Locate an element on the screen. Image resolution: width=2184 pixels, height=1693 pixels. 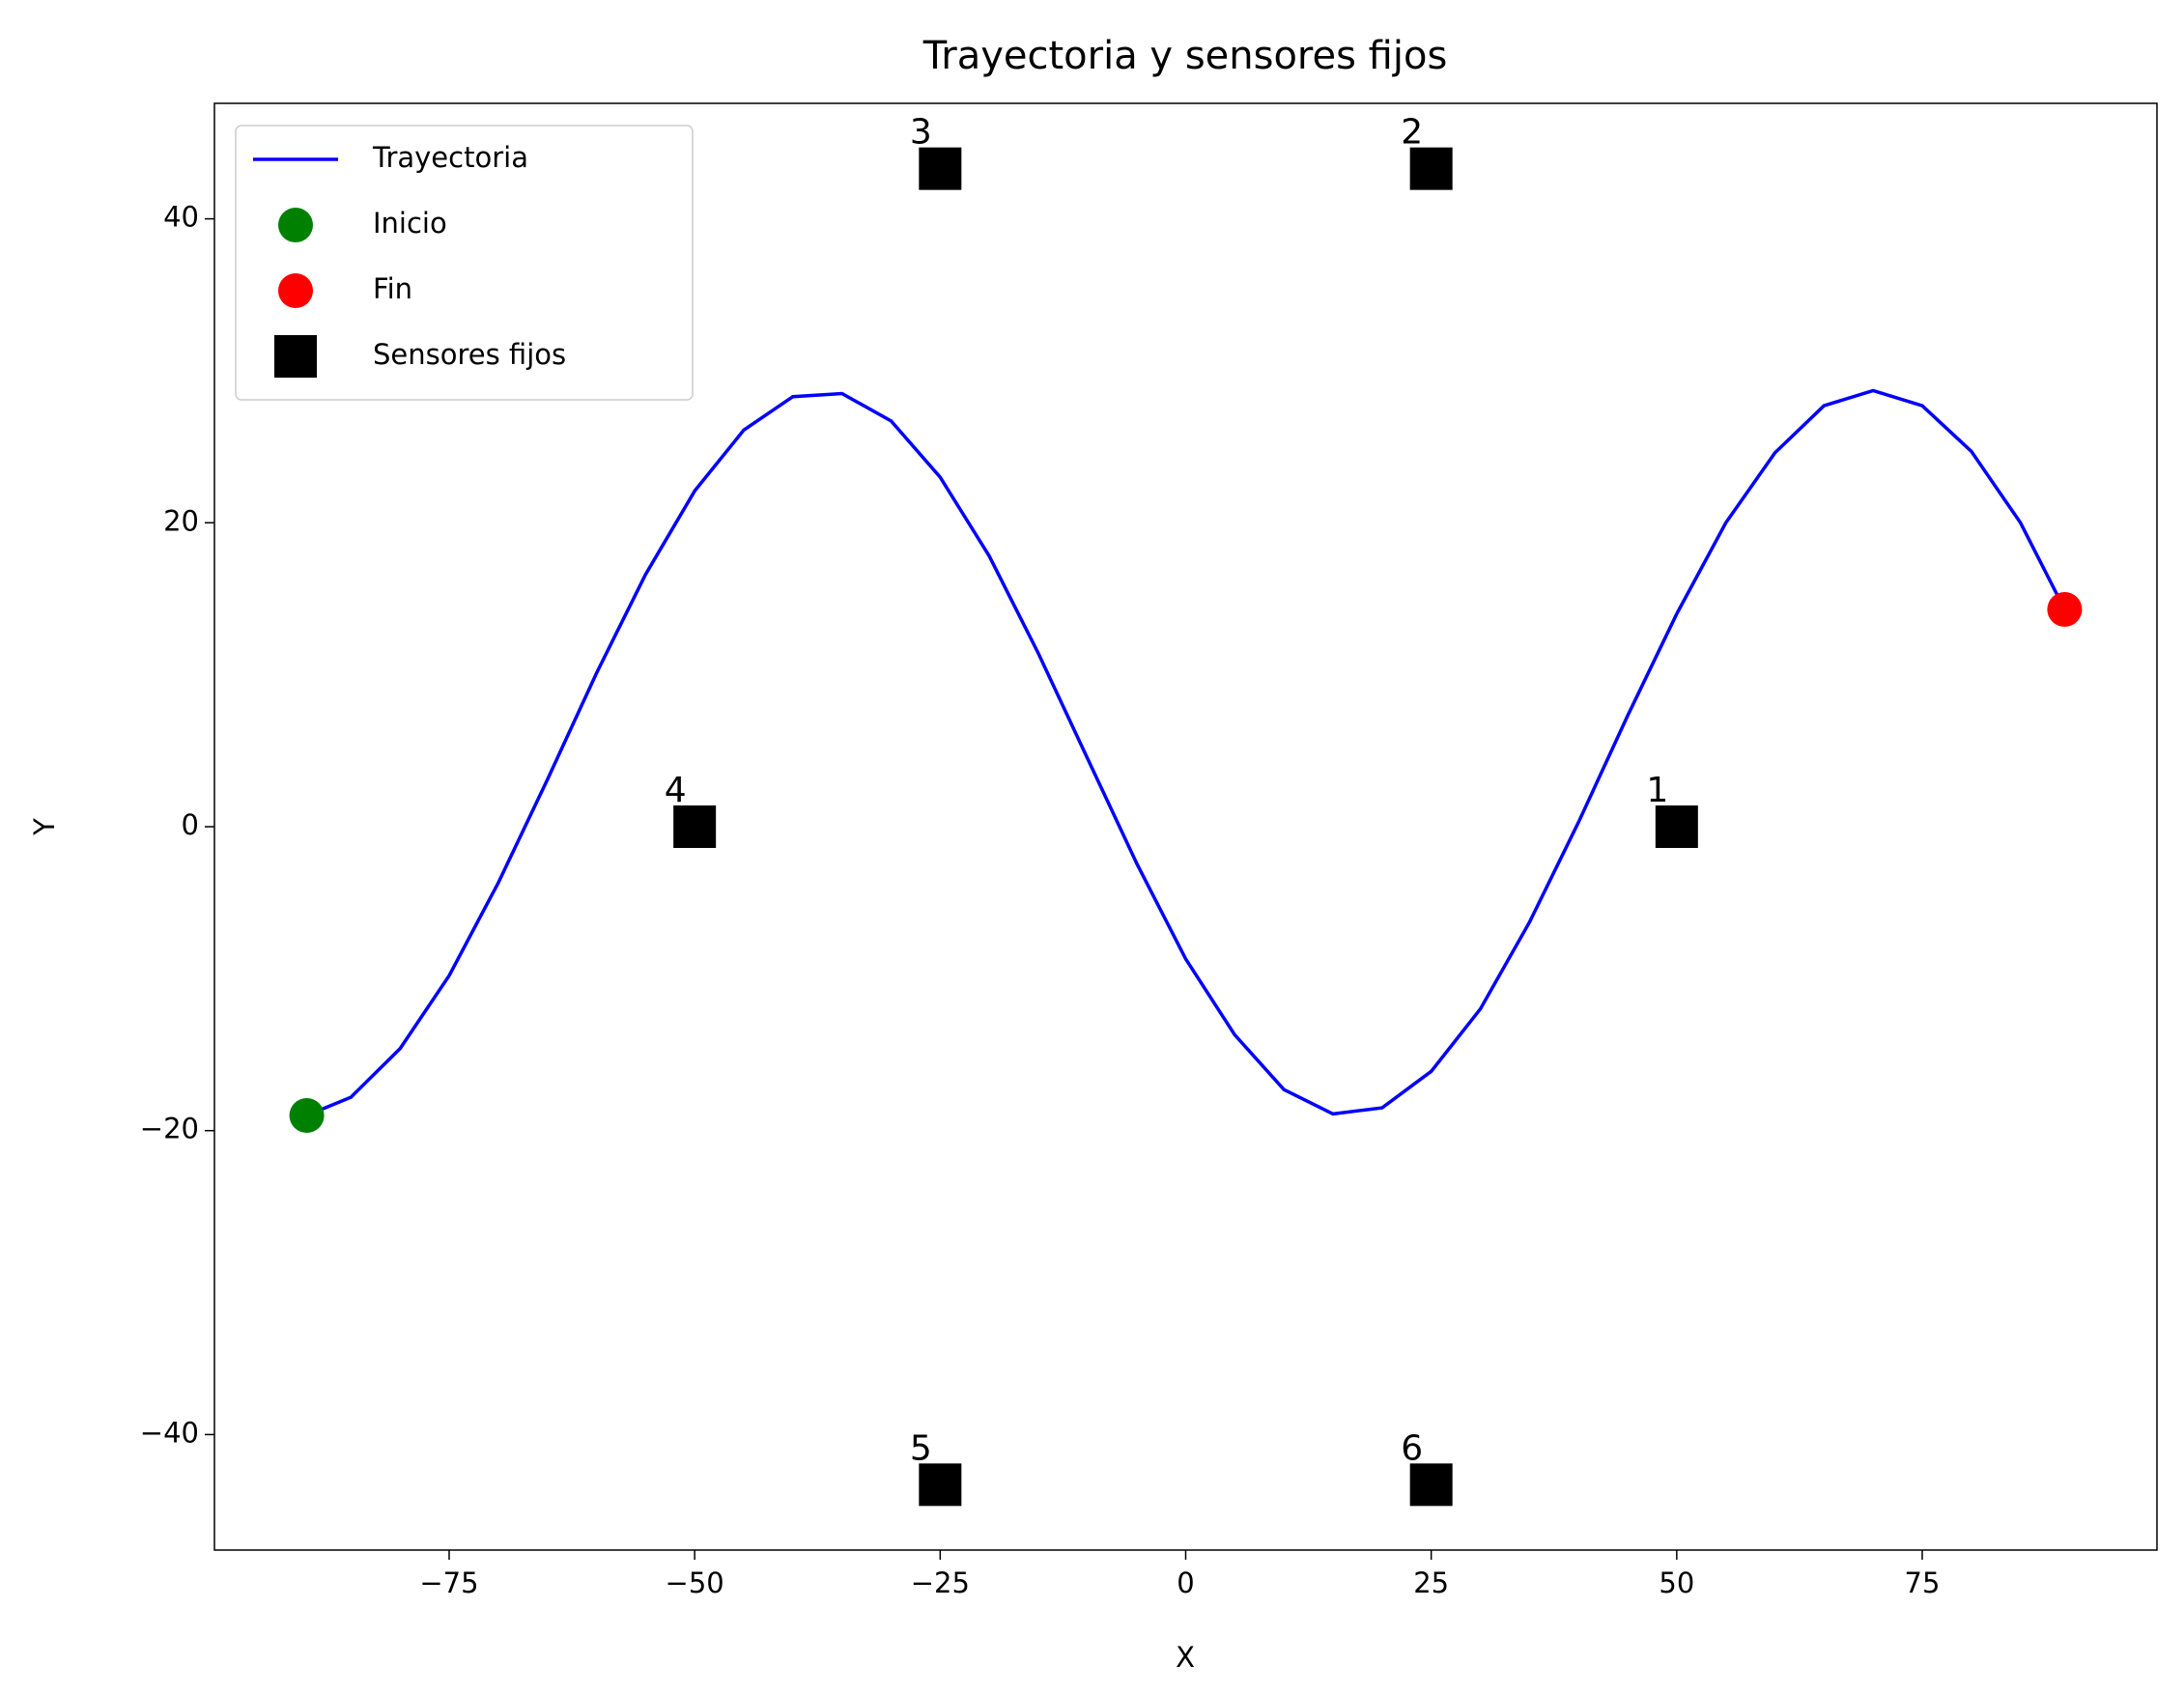
legend-label: Trayectoria is located at coordinates (450, 157).